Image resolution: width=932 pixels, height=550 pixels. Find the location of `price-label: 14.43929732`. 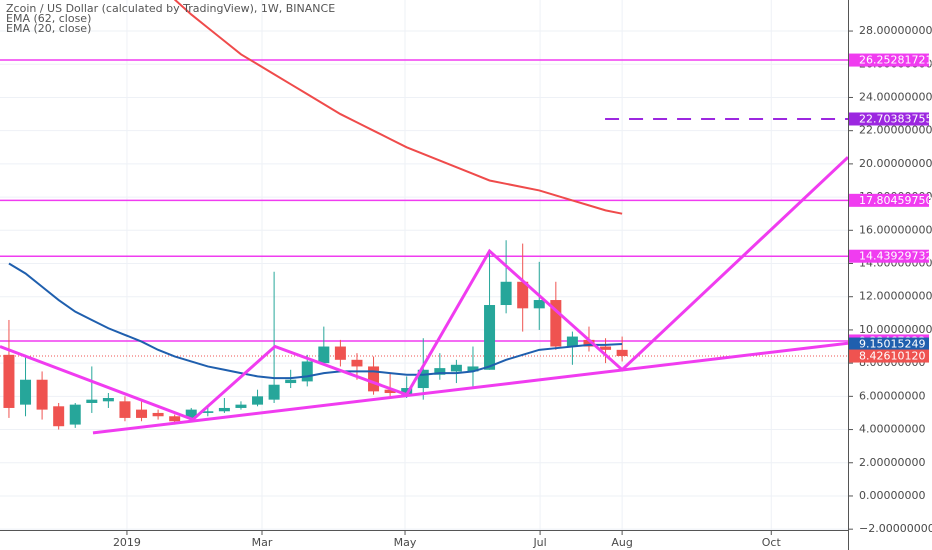

price-label: 14.43929732 is located at coordinates (895, 256).